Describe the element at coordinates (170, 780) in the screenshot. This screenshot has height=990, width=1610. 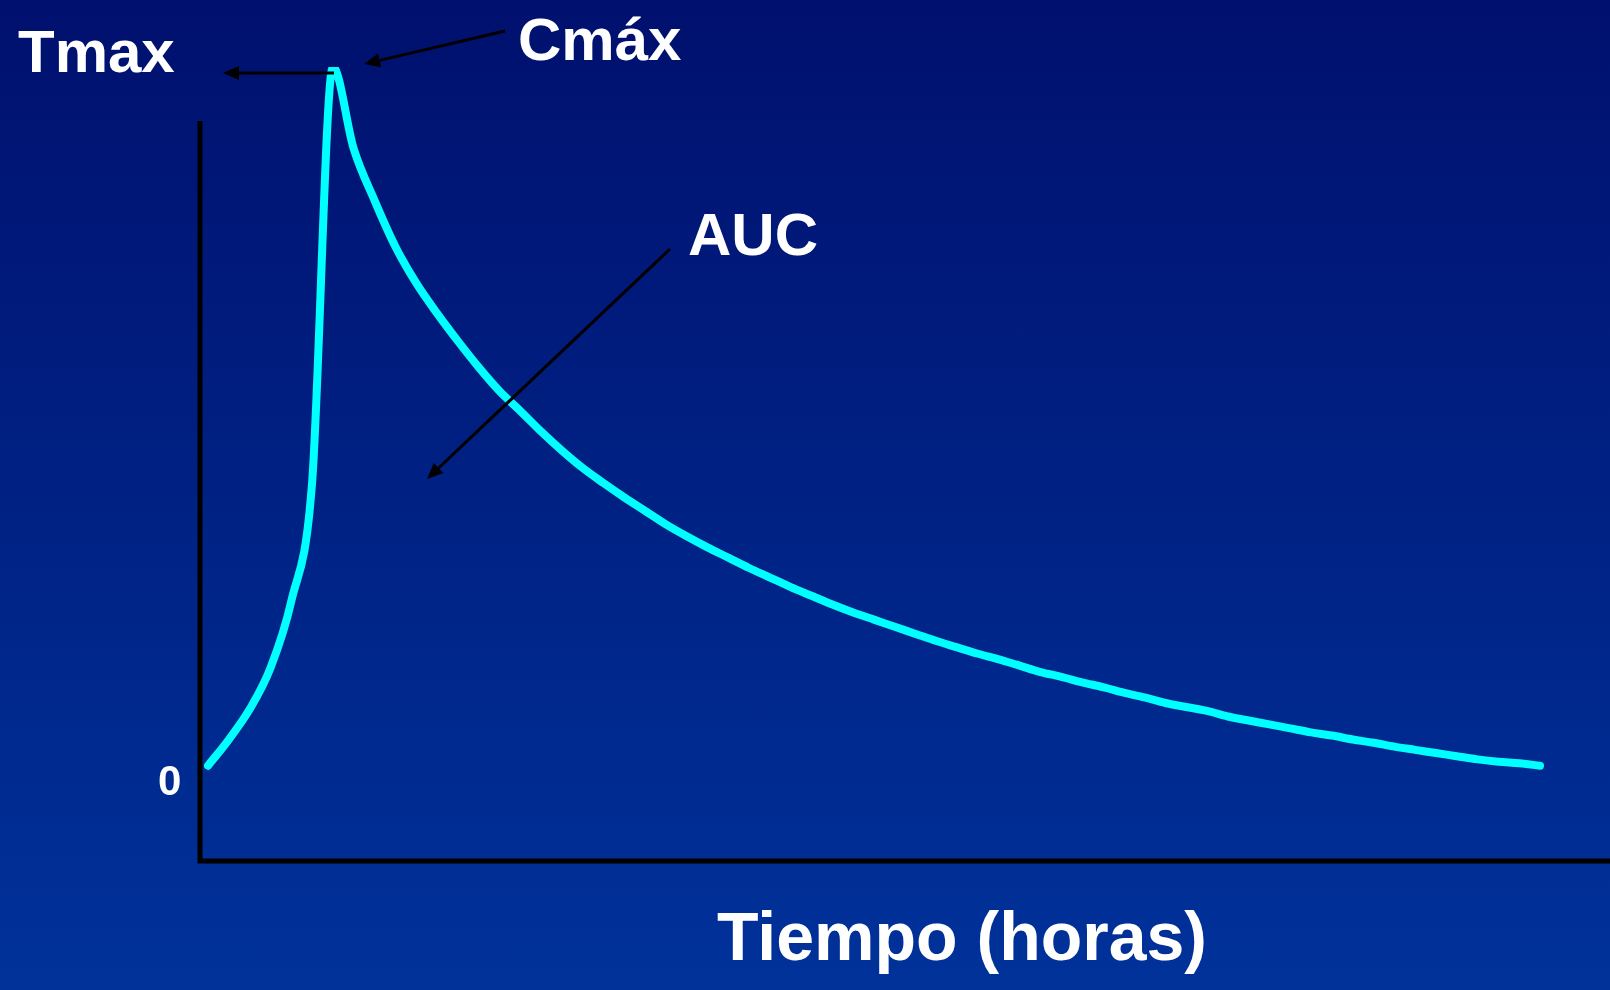
I see `text: 0` at that location.